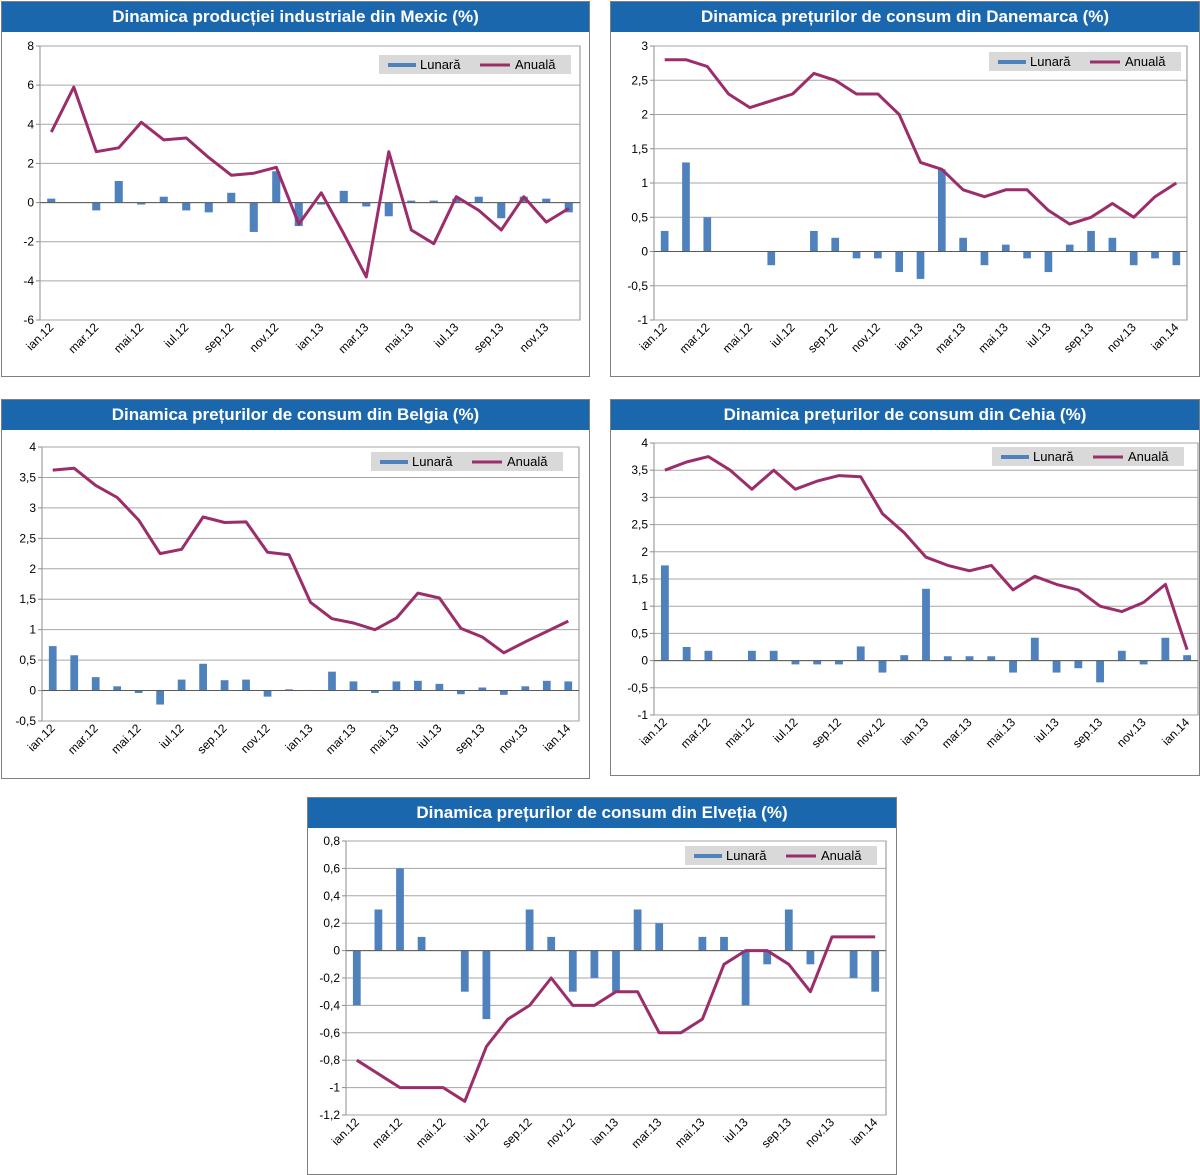  I want to click on y-tick-label: 6, so click(30, 85).